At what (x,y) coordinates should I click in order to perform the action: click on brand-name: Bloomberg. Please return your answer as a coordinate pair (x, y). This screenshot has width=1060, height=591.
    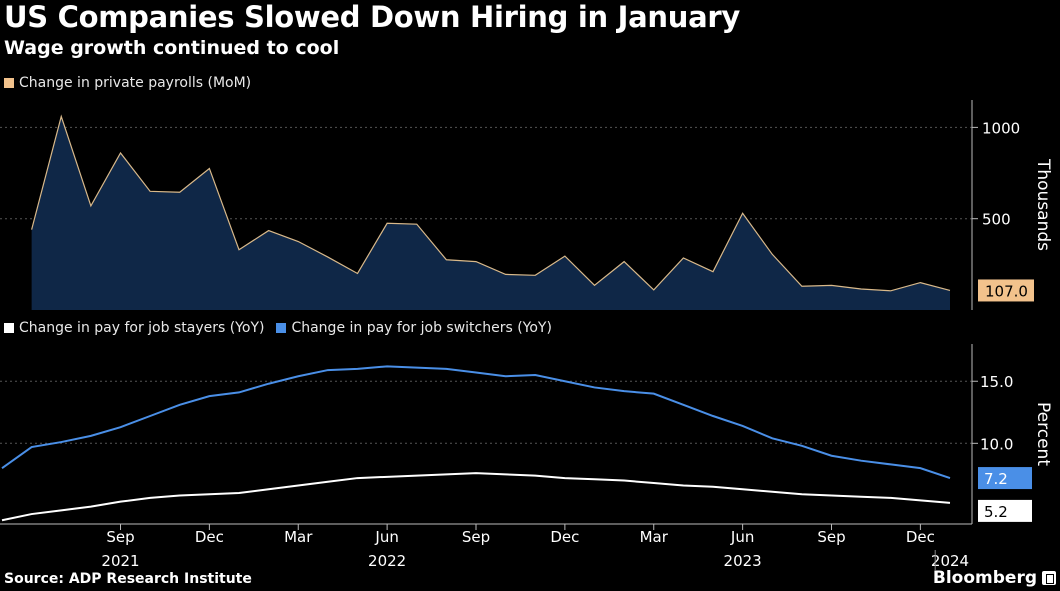
    Looking at the image, I should click on (984, 578).